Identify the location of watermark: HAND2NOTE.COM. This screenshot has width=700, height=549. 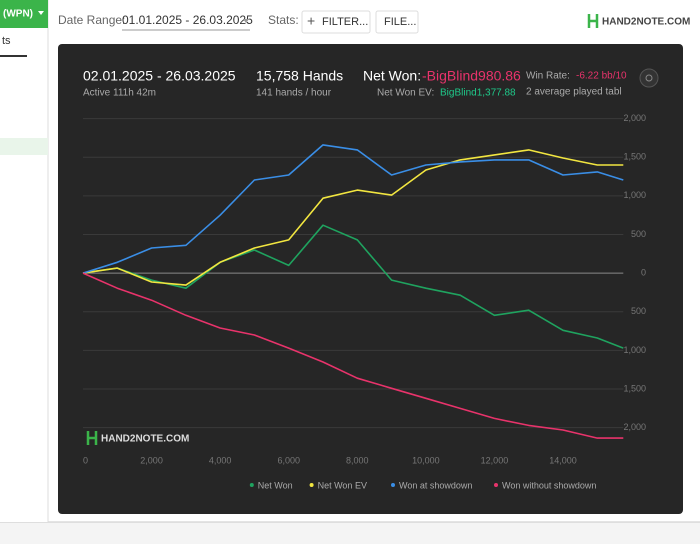
(145, 439).